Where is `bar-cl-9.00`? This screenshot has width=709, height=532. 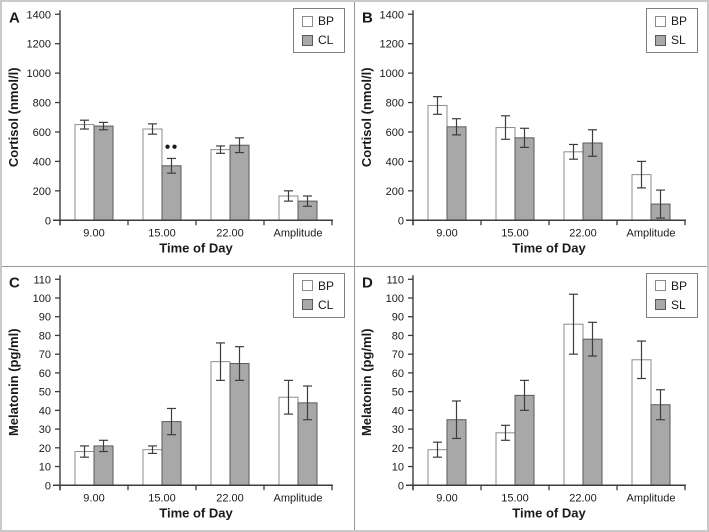
bar-cl-9.00 is located at coordinates (103, 173).